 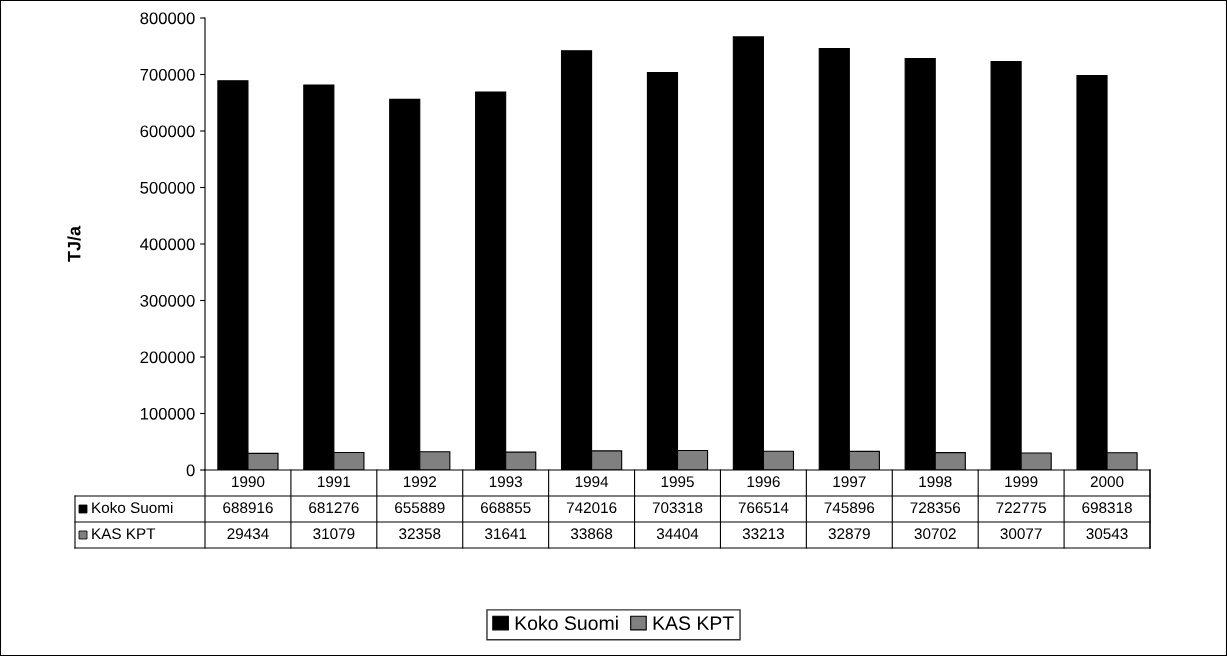 I want to click on data-label: 30543, so click(x=1107, y=534).